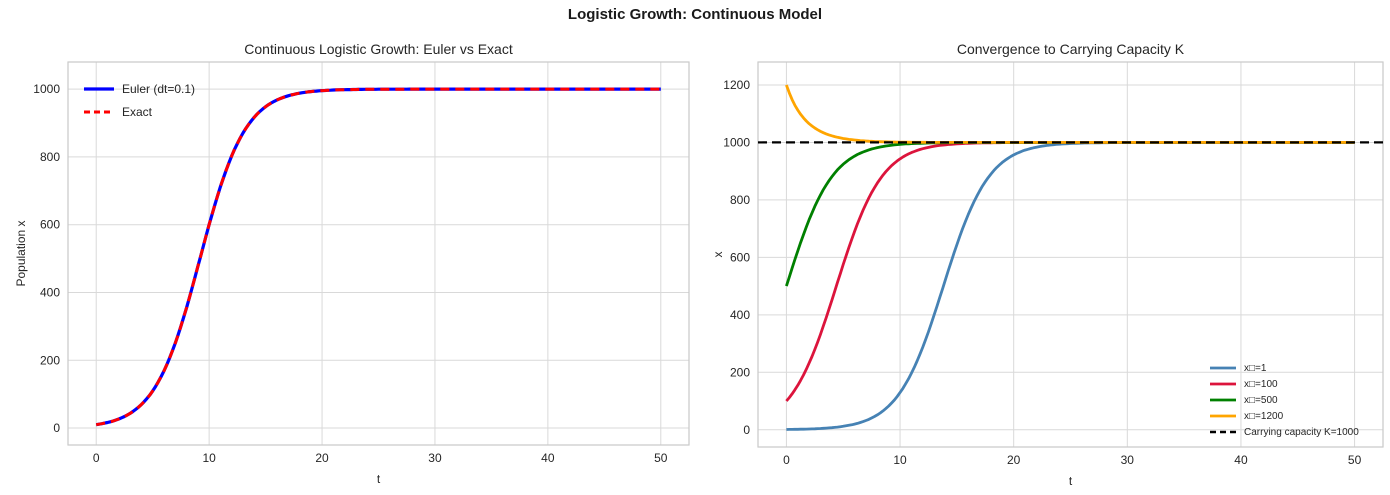 The image size is (1390, 495). What do you see at coordinates (1301, 432) in the screenshot?
I see `legend-label: Carrying capacity K=1000` at bounding box center [1301, 432].